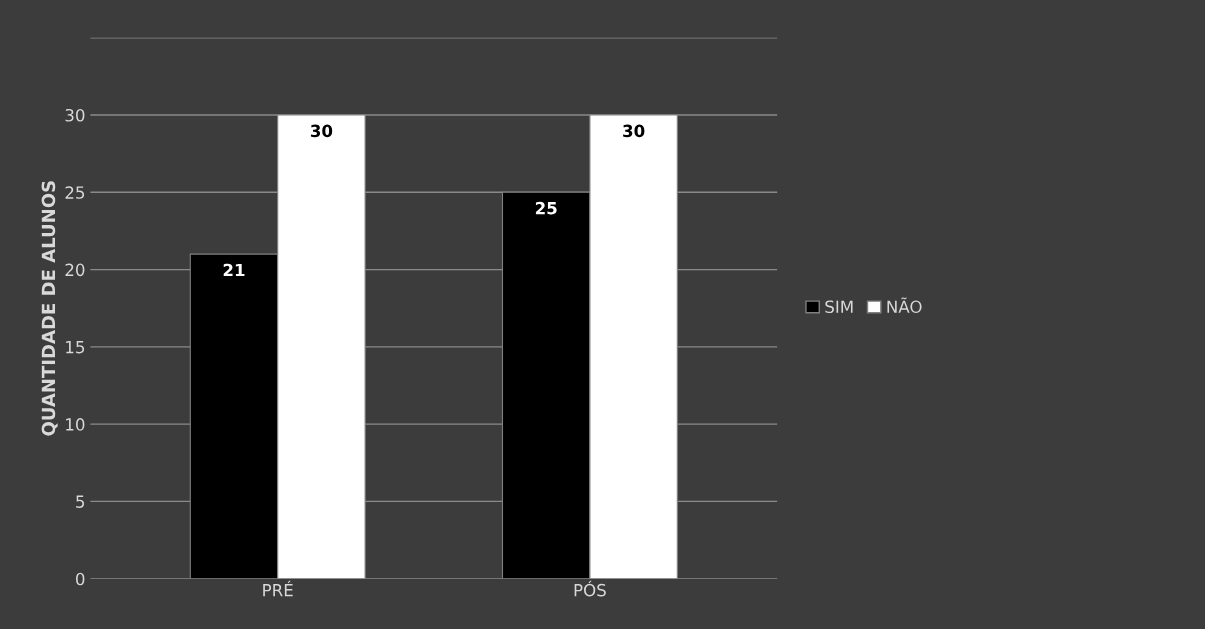  I want to click on y-tick-label: 15, so click(75, 347).